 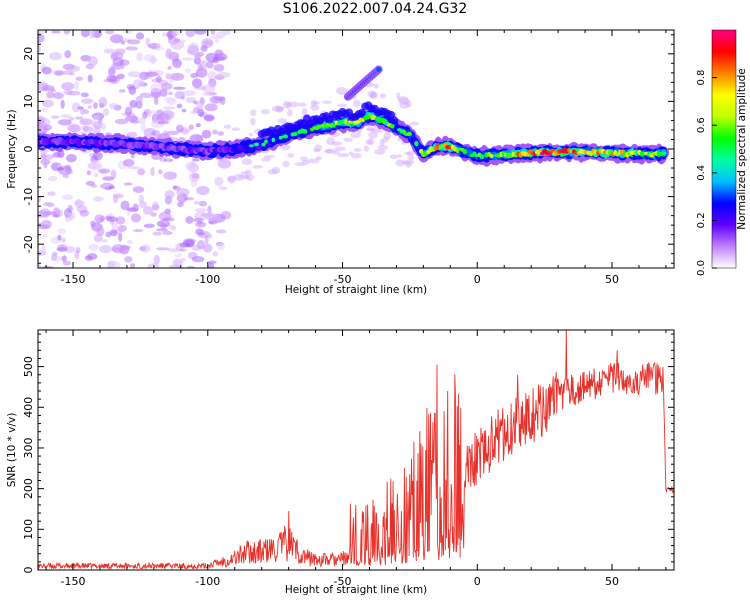 I want to click on colorbar-tick-label: 0.8, so click(x=701, y=78).